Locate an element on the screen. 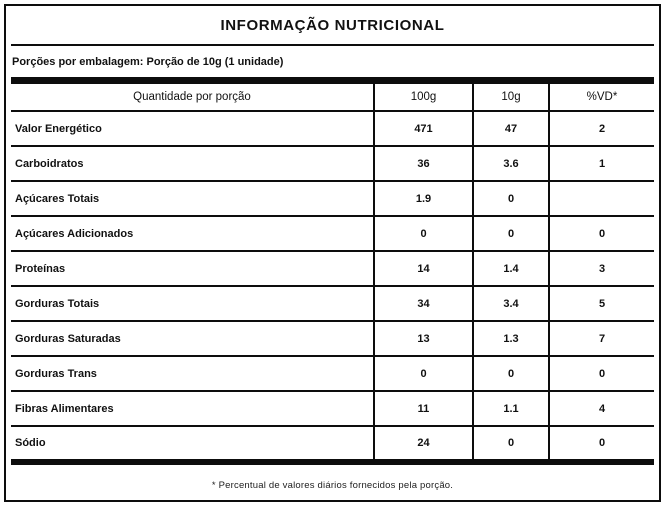 Image resolution: width=665 pixels, height=506 pixels. table-header-row: Quantidade por porção 100g 10g %VD* is located at coordinates (332, 98).